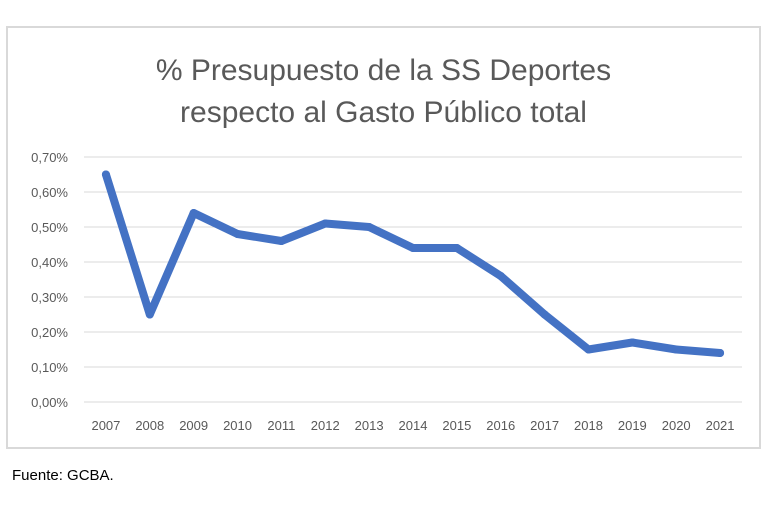 This screenshot has width=773, height=516. I want to click on x-tick-label: 2018, so click(588, 425).